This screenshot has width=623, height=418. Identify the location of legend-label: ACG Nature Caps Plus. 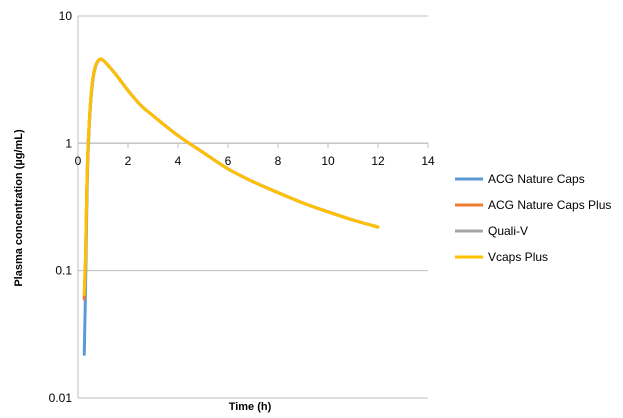
(549, 205).